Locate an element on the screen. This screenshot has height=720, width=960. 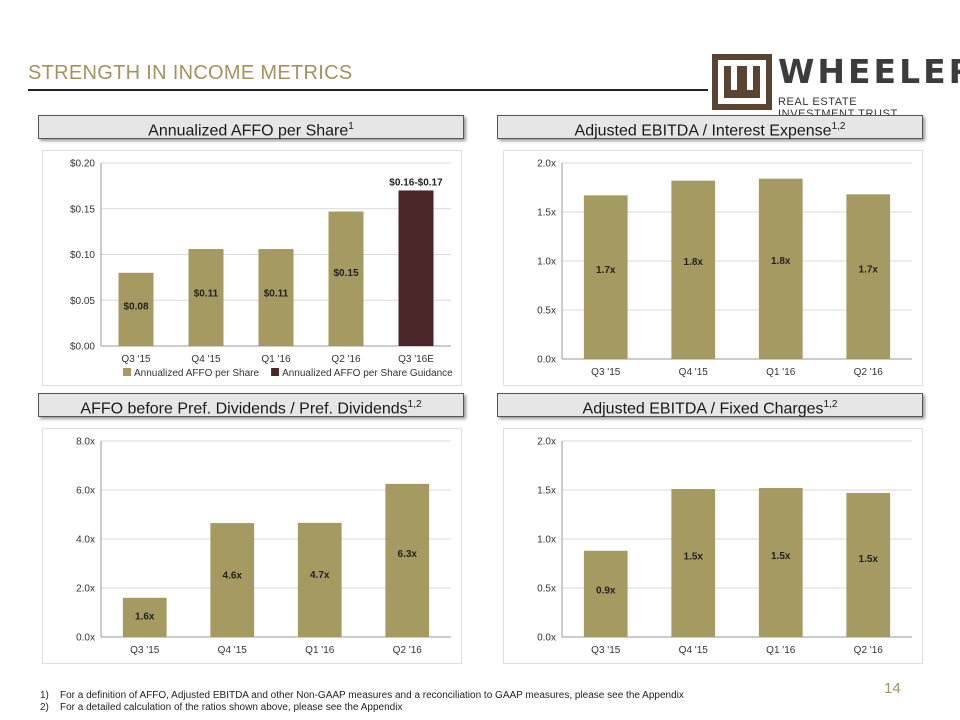
data-label: $0.08 is located at coordinates (135, 307).